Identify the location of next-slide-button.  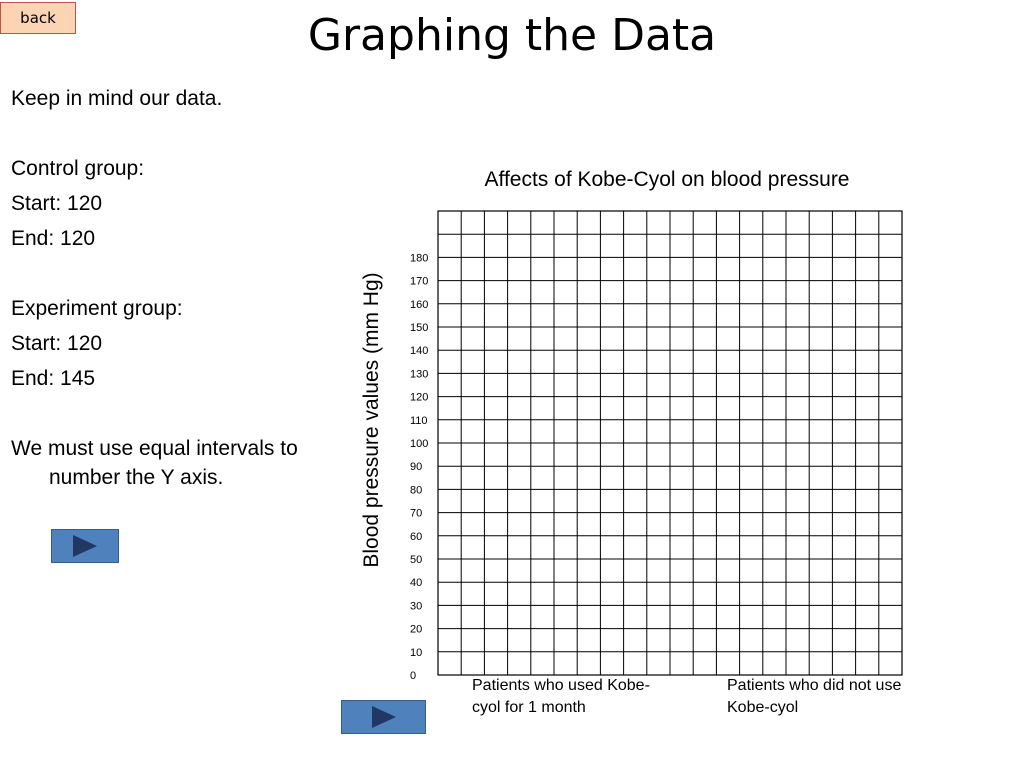
(383, 717).